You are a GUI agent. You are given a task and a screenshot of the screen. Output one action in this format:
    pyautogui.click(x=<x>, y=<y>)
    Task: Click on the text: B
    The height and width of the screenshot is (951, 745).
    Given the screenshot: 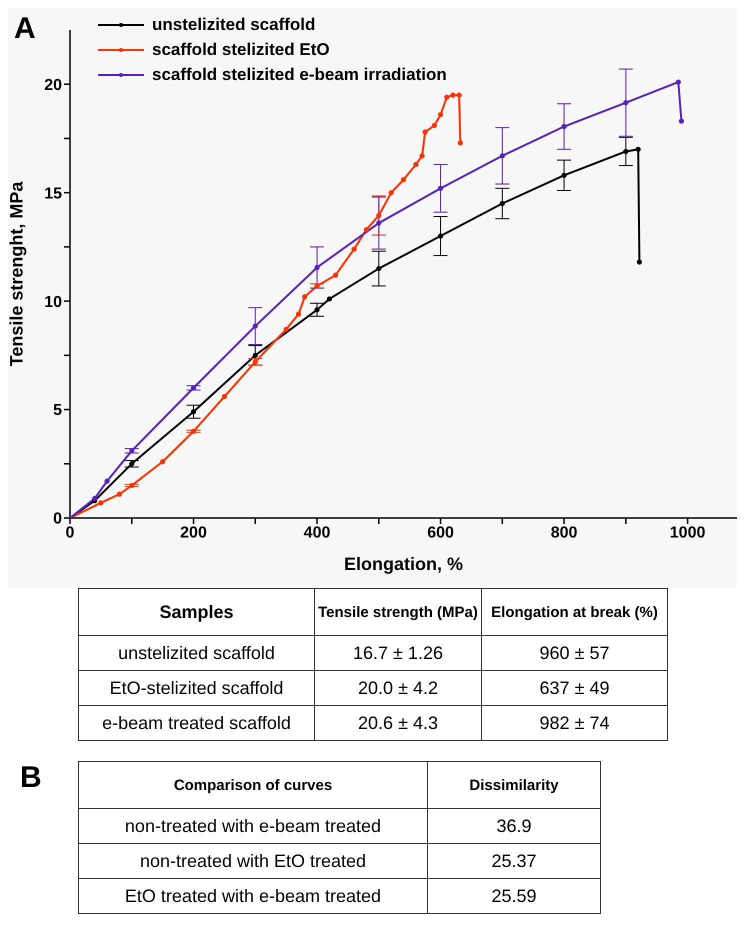 What is the action you would take?
    pyautogui.click(x=31, y=778)
    